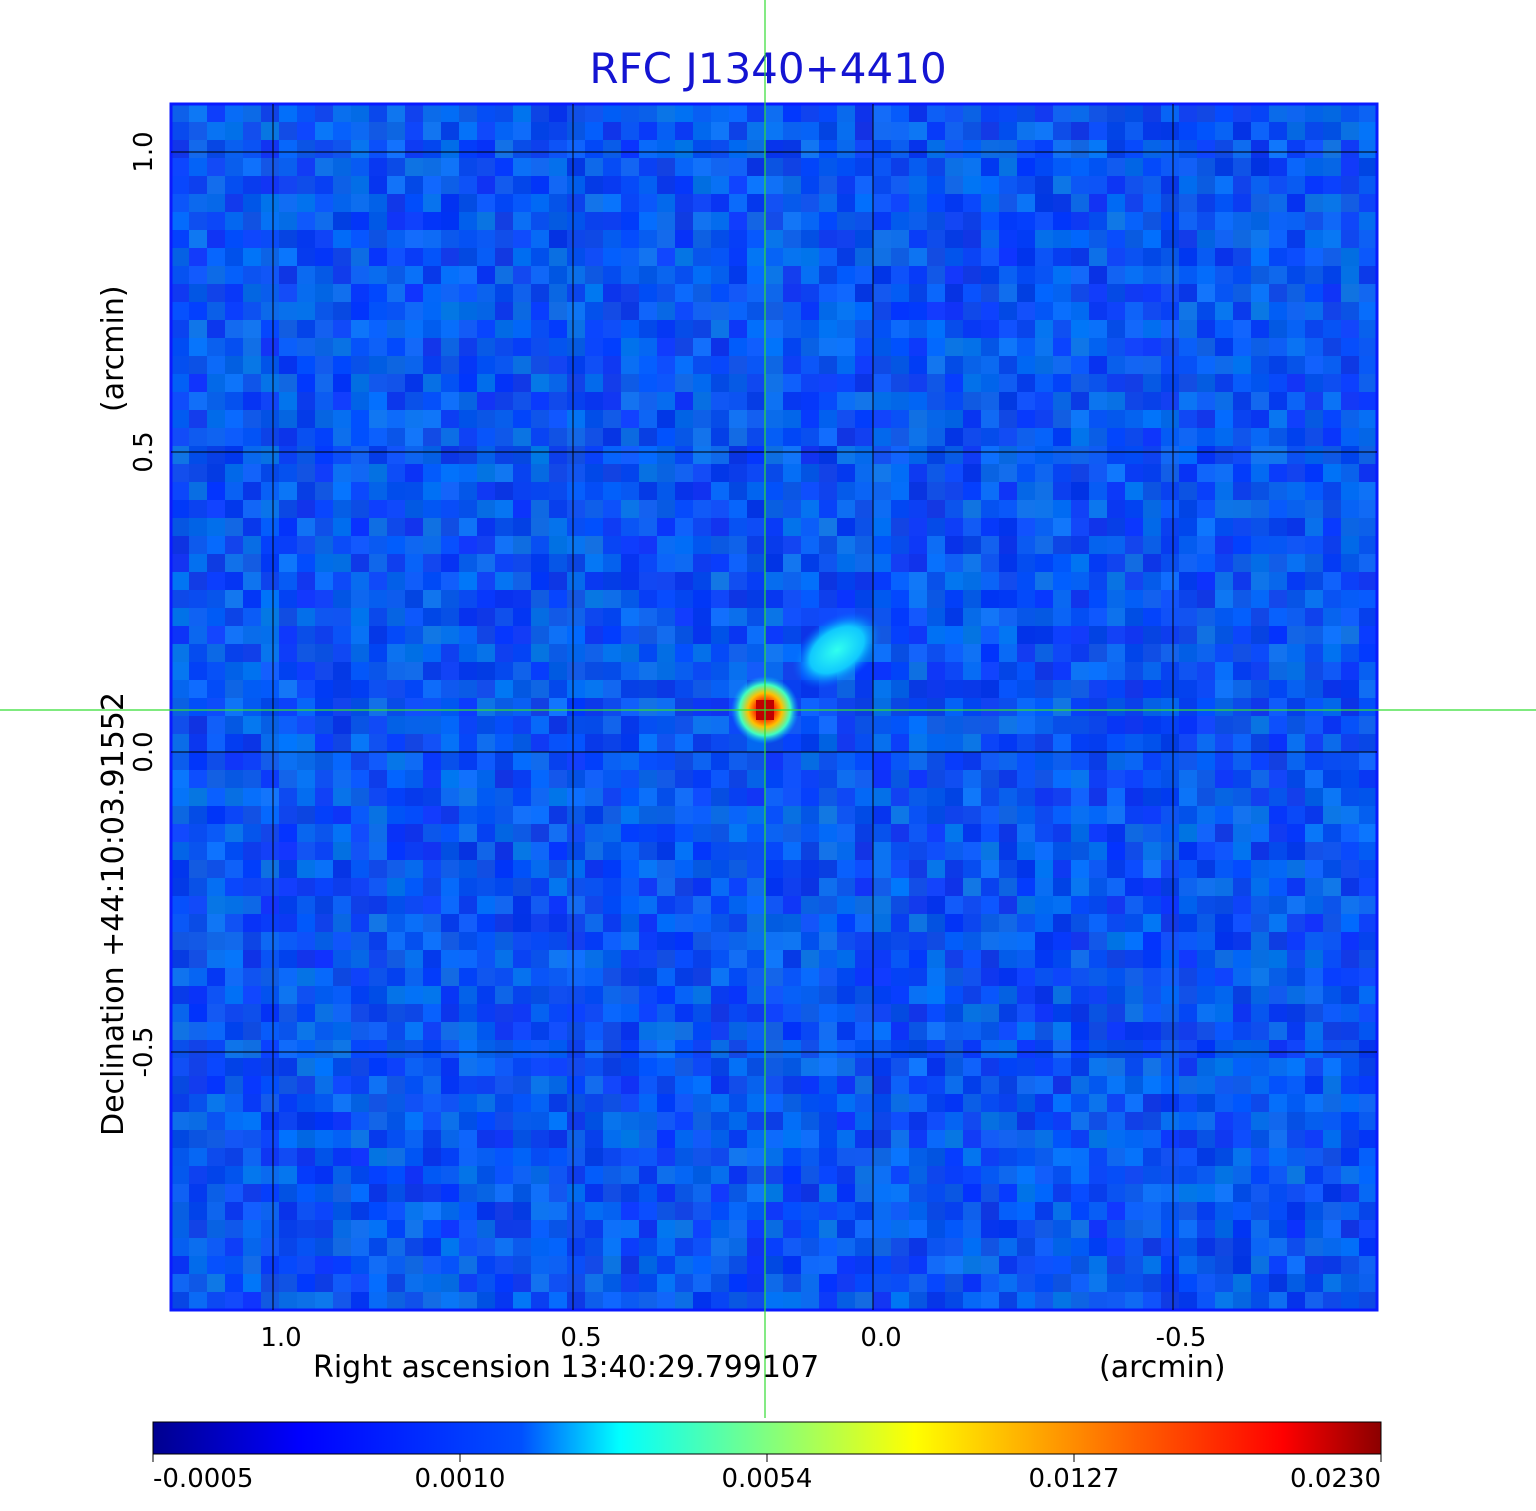 The width and height of the screenshot is (1536, 1511). Describe the element at coordinates (768, 68) in the screenshot. I see `chart-title: RFC J1340+4410` at that location.